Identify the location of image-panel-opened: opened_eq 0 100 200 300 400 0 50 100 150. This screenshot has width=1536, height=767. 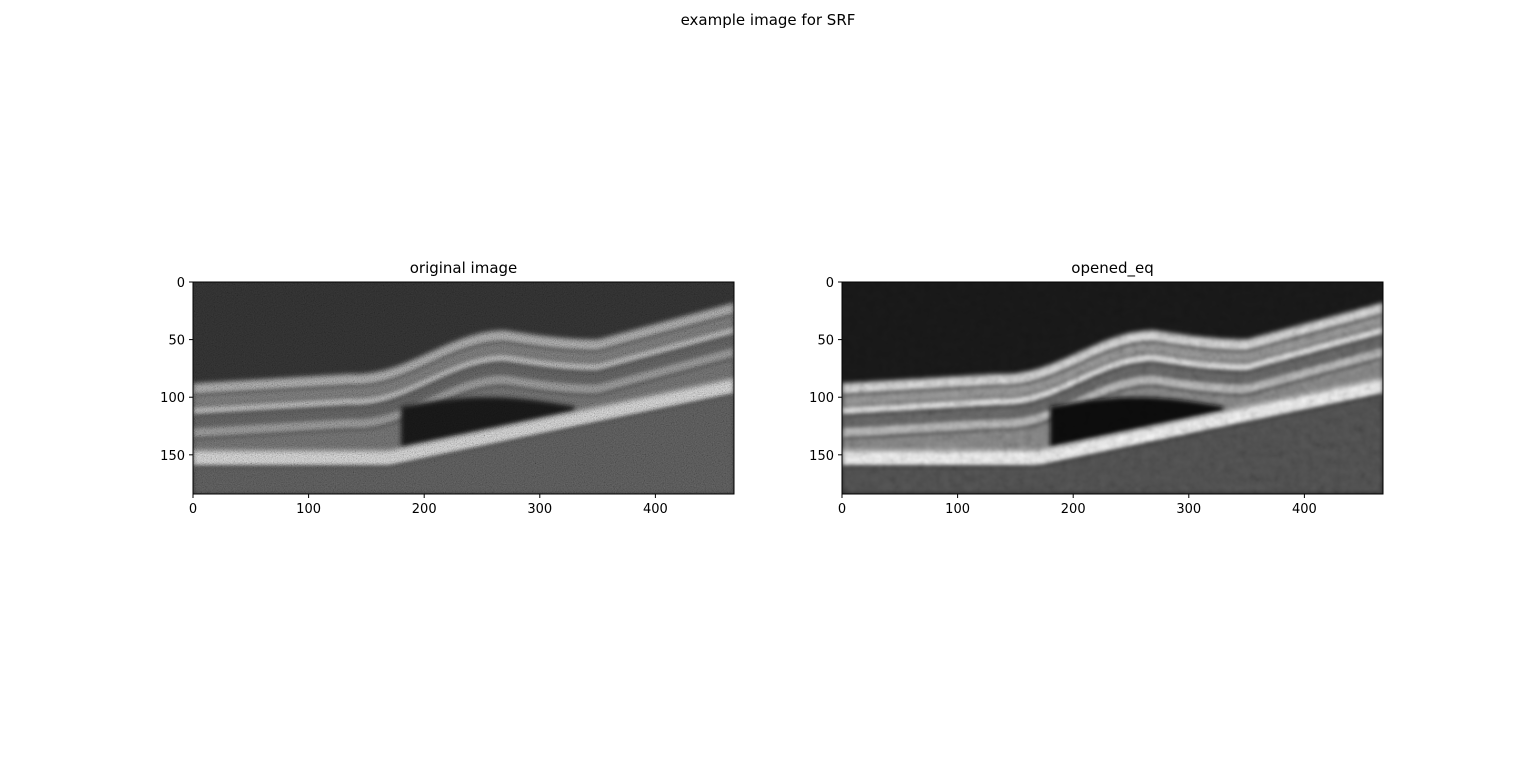
(1096, 388).